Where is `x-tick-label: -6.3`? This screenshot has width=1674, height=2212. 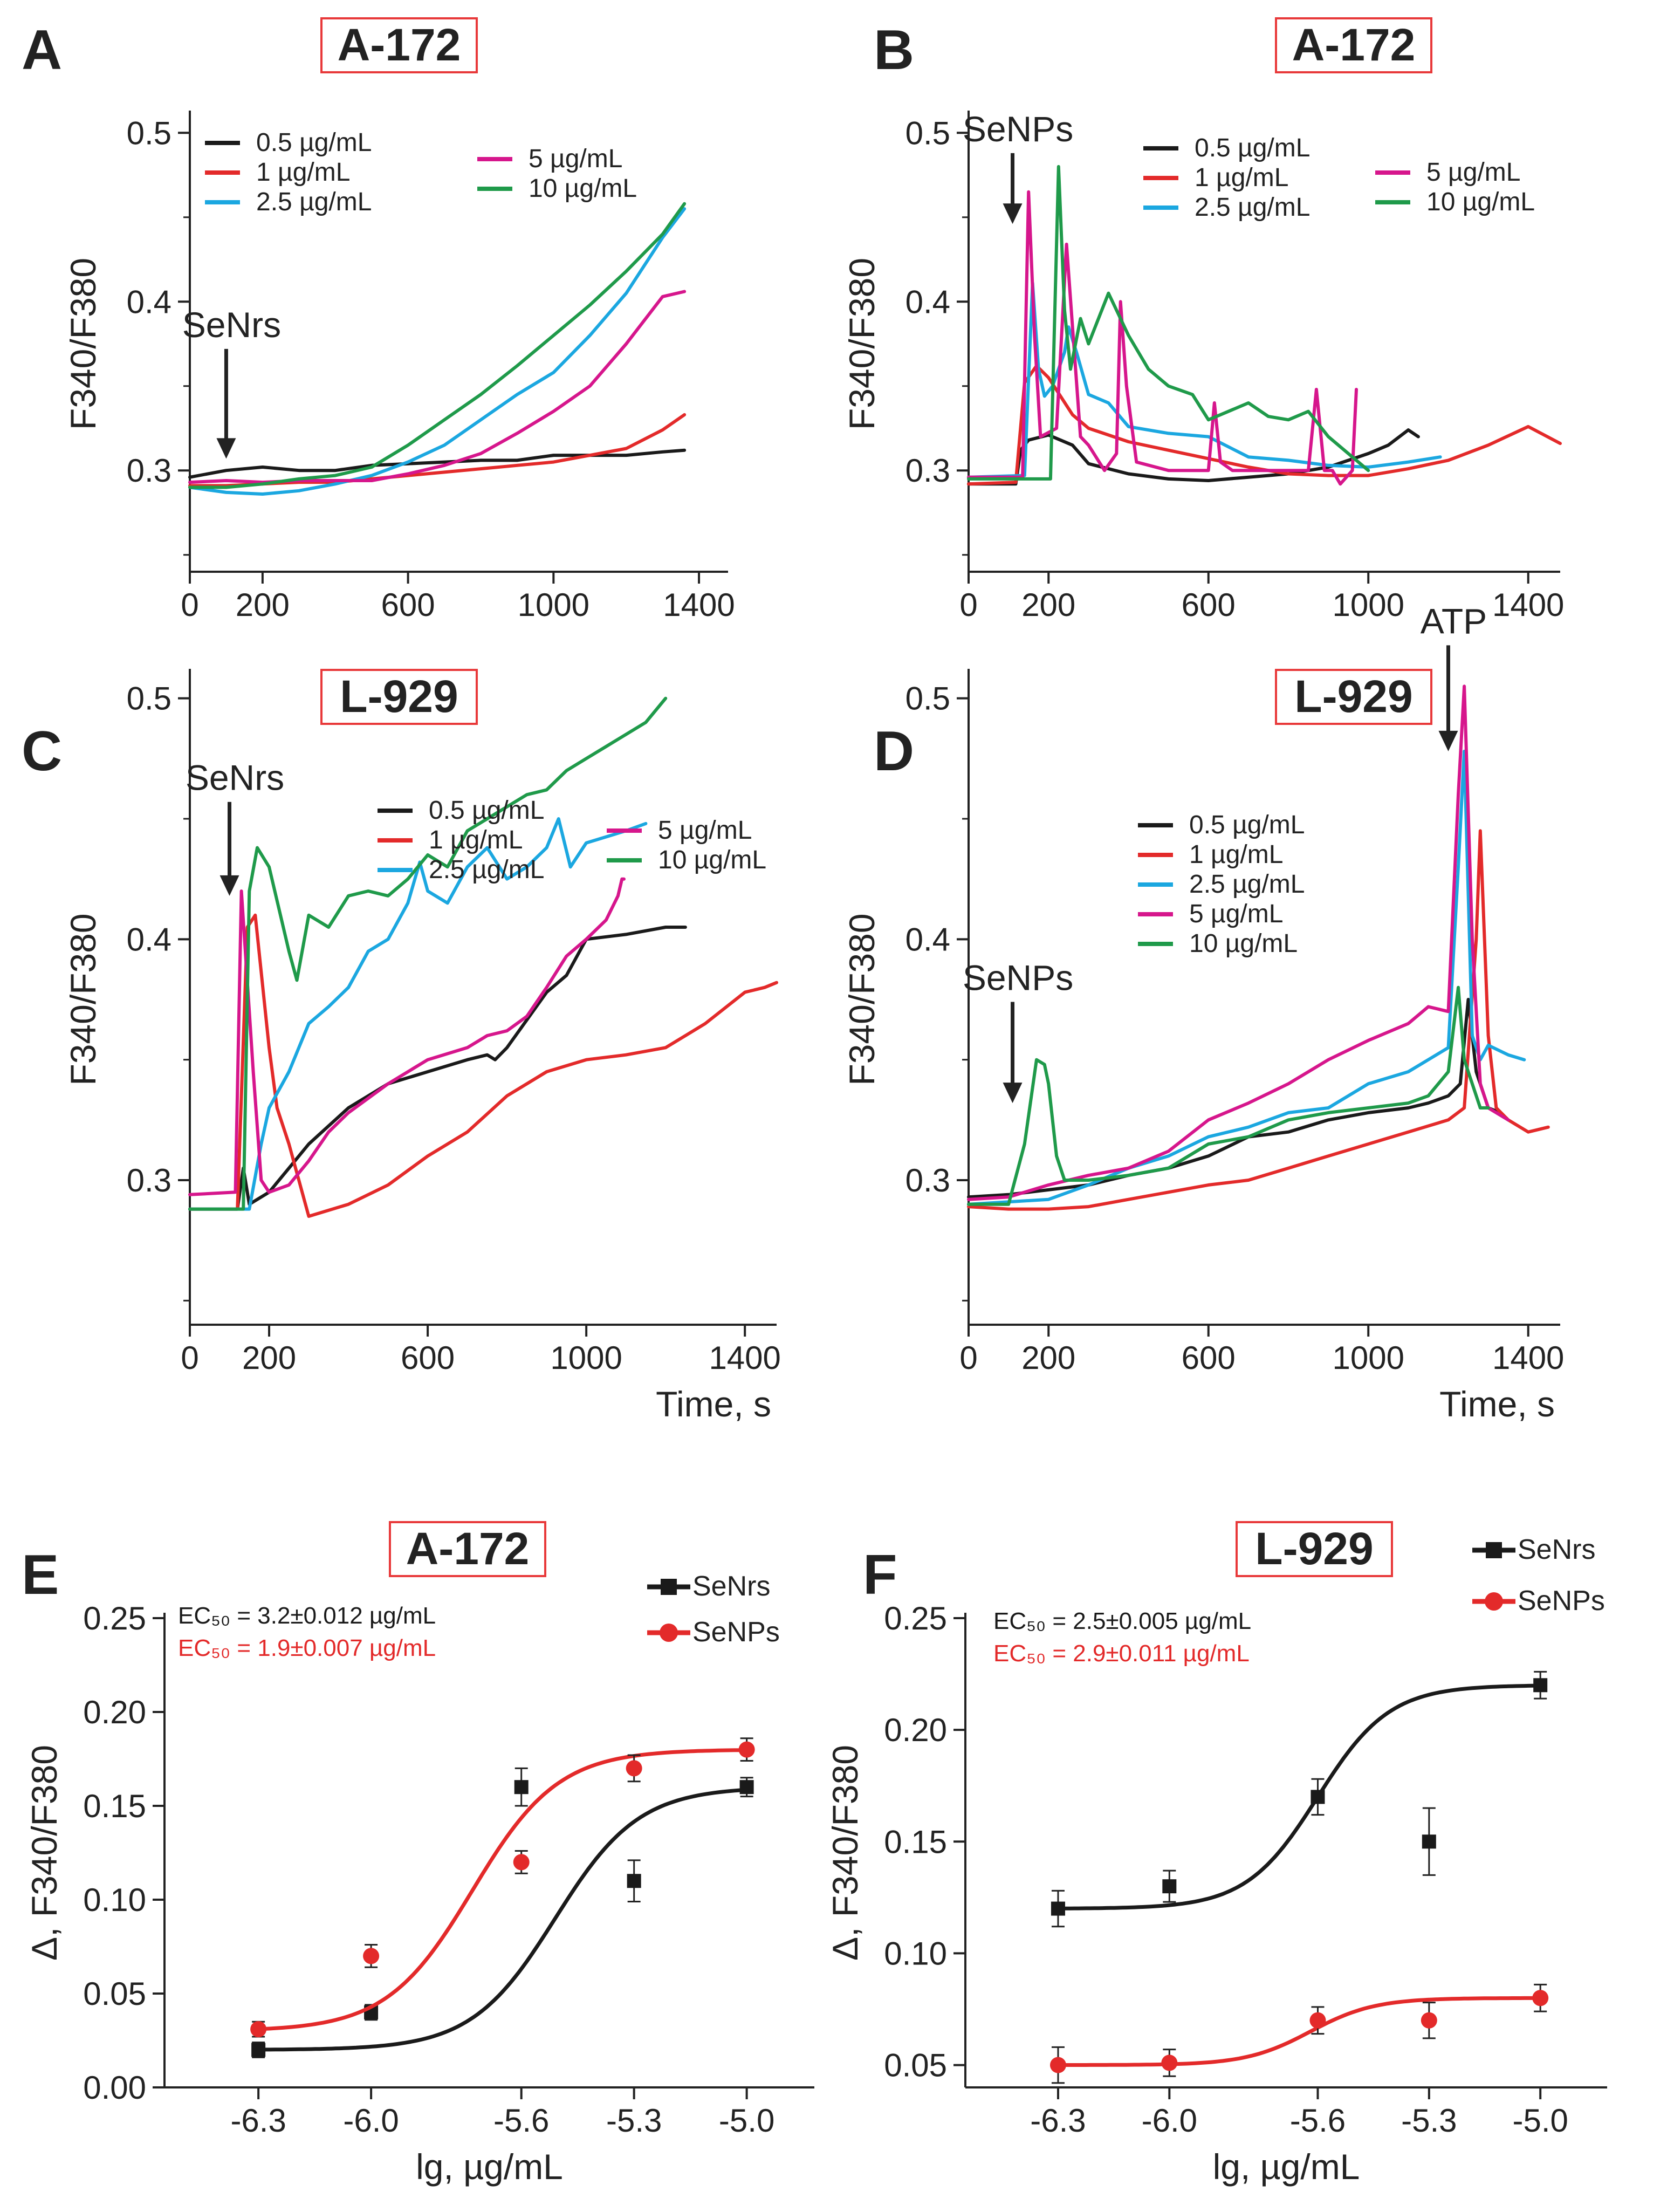
x-tick-label: -6.3 is located at coordinates (1058, 2121).